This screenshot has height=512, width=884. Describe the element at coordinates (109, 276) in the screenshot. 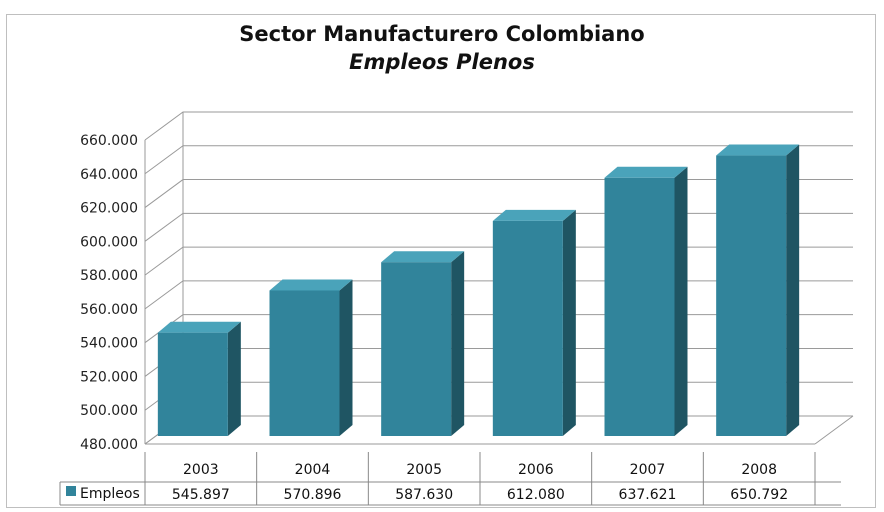

I see `y-tick-label: 580.000` at that location.